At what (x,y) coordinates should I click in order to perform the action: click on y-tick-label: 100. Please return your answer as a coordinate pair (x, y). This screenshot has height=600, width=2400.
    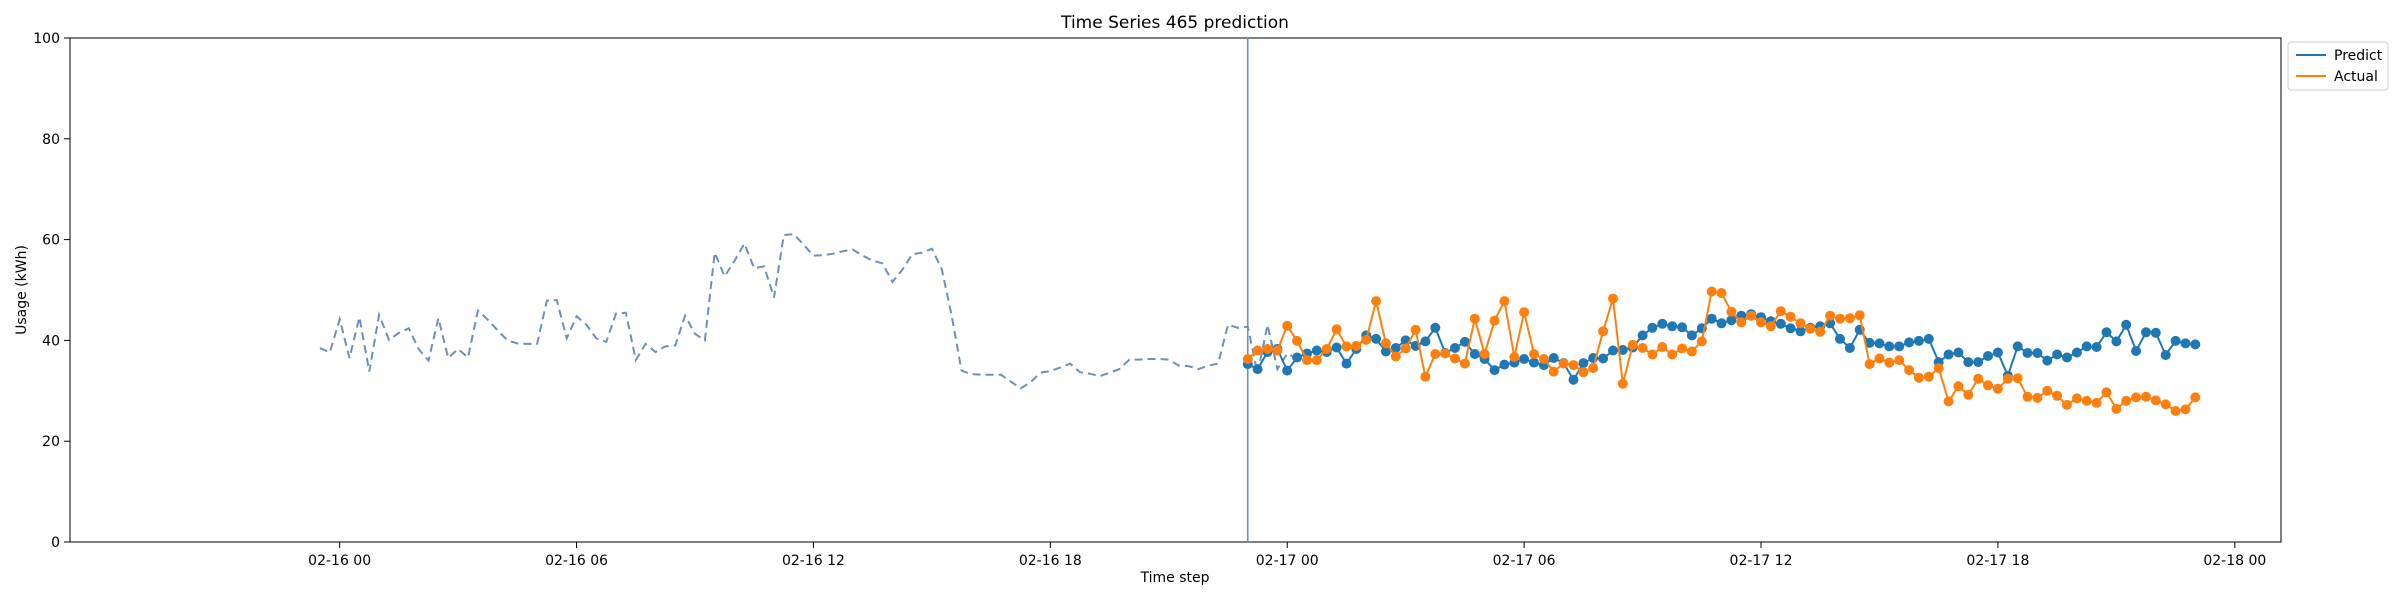
    Looking at the image, I should click on (46, 39).